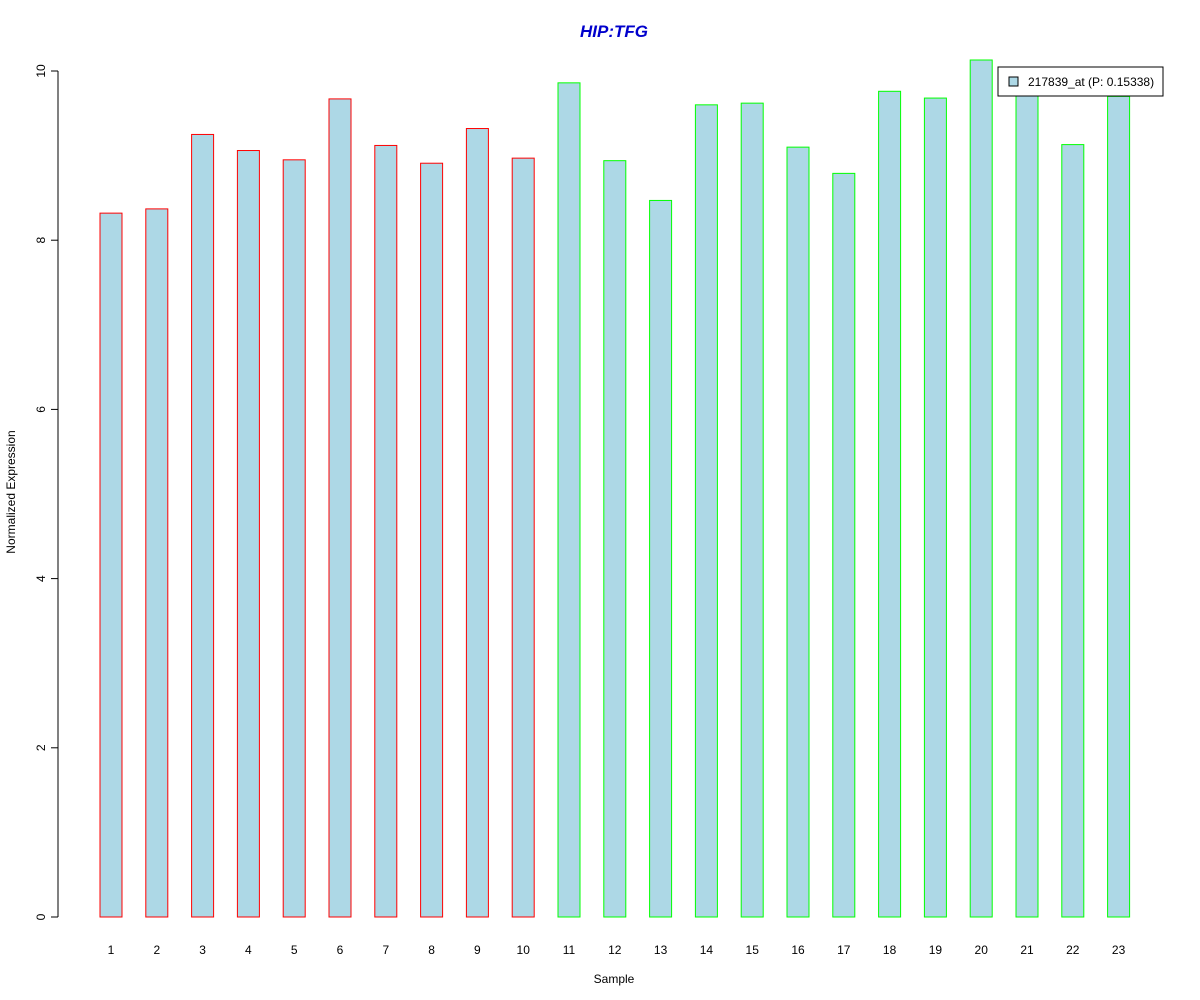 Image resolution: width=1200 pixels, height=1000 pixels. I want to click on x-tick-label: 3, so click(202, 950).